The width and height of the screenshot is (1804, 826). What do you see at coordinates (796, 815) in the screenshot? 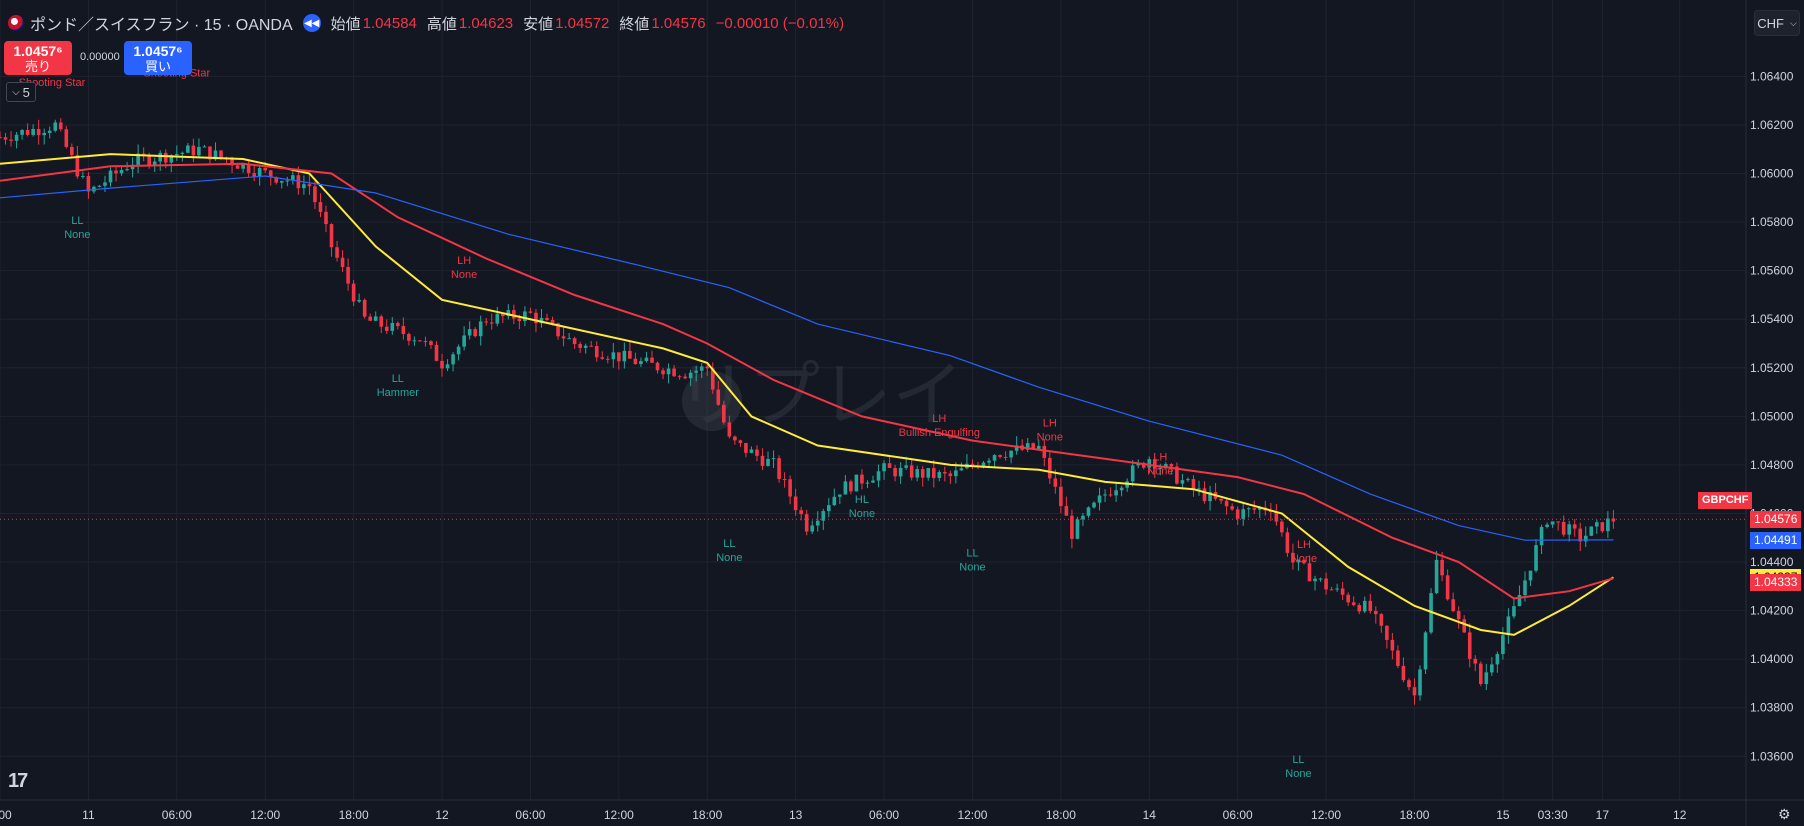
I see `time-tick-label: 13` at bounding box center [796, 815].